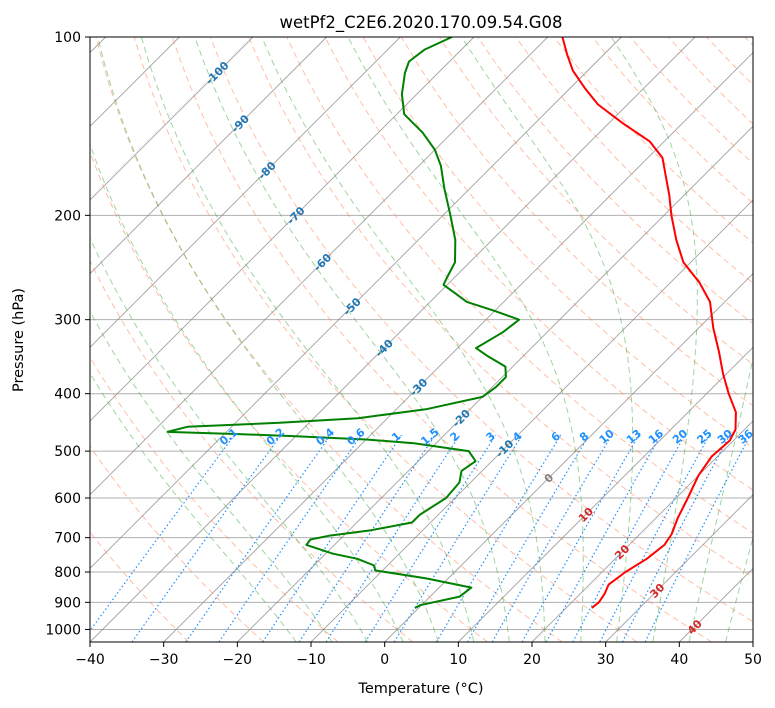 The width and height of the screenshot is (775, 708). What do you see at coordinates (311, 660) in the screenshot?
I see `x-tick-label: −10` at bounding box center [311, 660].